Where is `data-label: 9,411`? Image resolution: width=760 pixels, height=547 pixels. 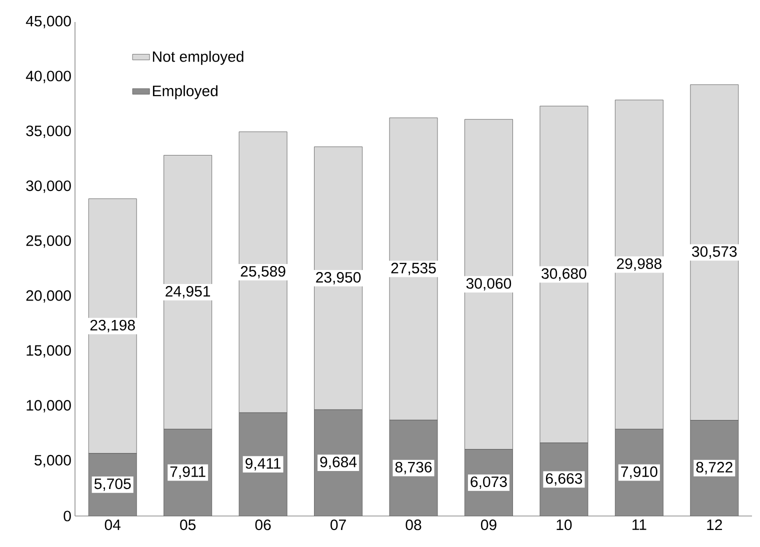
data-label: 9,411 is located at coordinates (263, 464).